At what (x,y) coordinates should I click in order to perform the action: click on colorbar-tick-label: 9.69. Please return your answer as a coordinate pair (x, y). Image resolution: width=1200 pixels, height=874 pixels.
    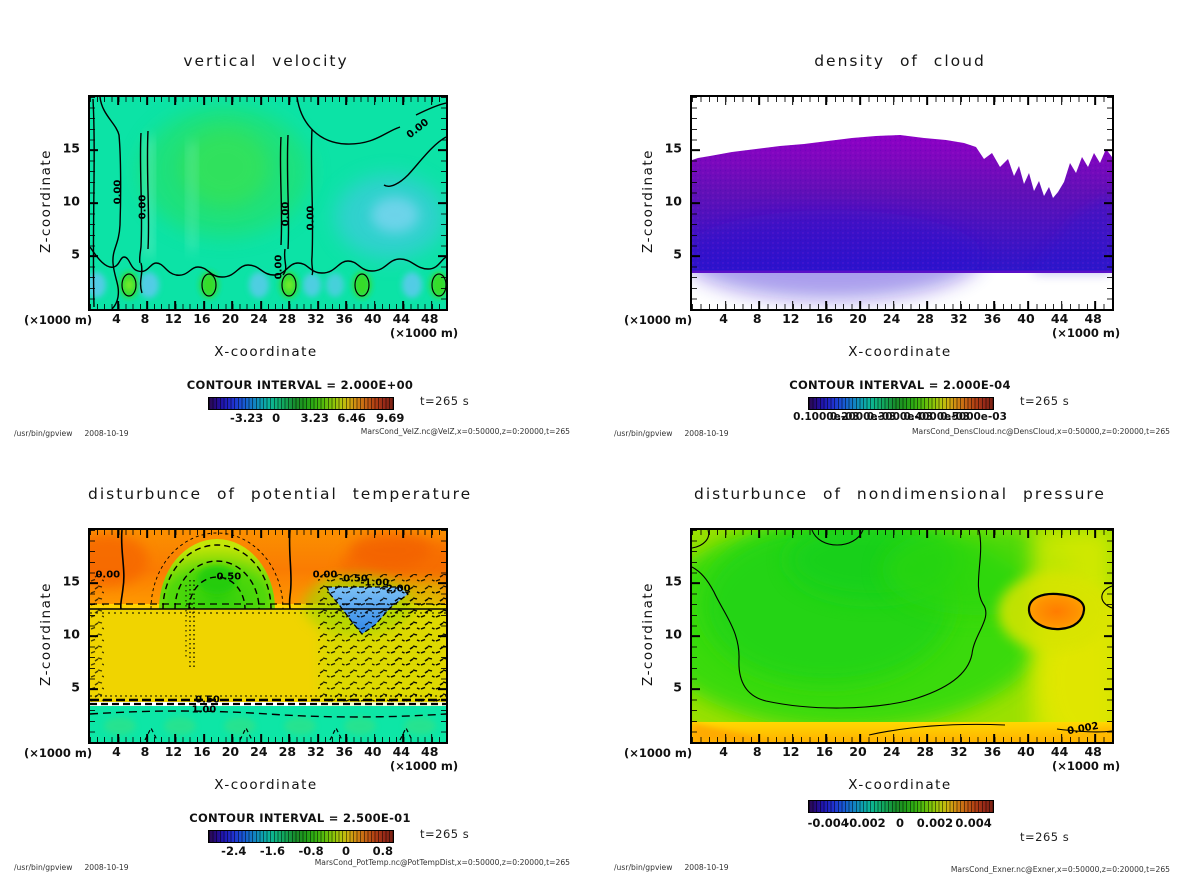
    Looking at the image, I should click on (390, 418).